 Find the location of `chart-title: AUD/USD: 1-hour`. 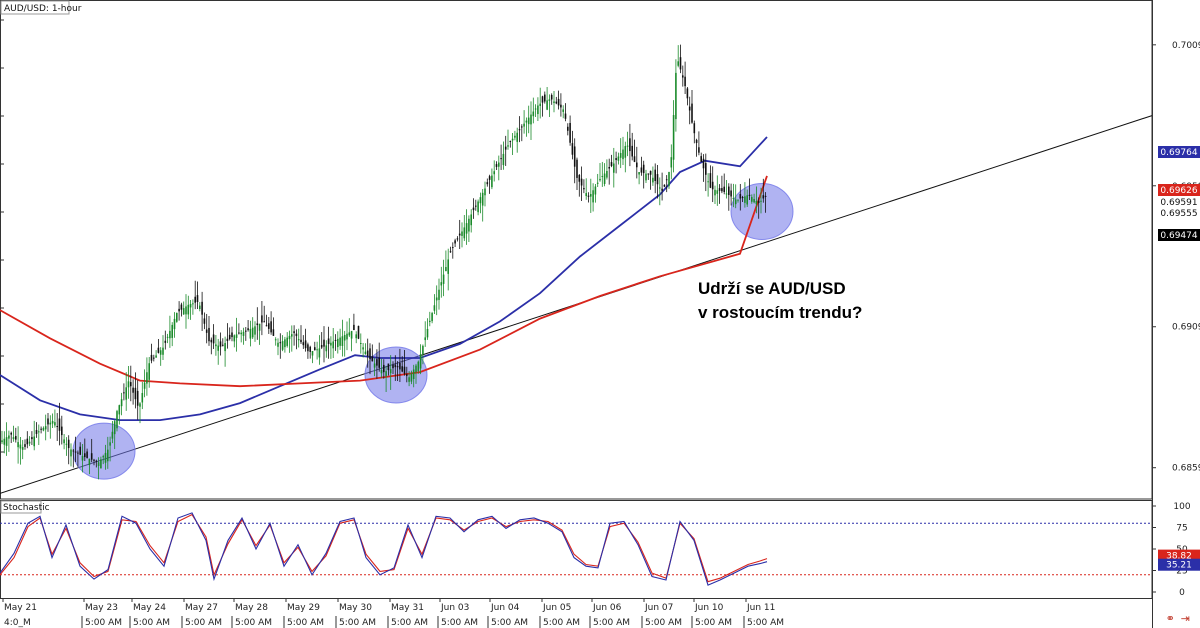

chart-title: AUD/USD: 1-hour is located at coordinates (43, 9).